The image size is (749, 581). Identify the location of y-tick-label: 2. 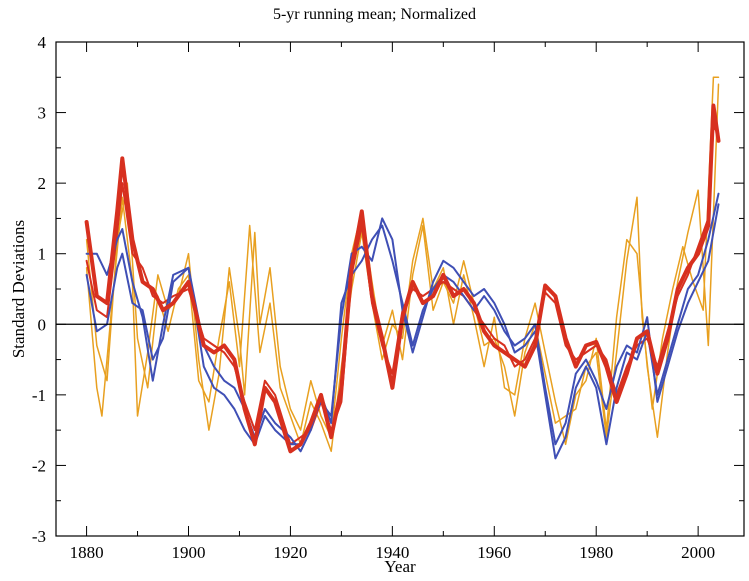
(42, 183).